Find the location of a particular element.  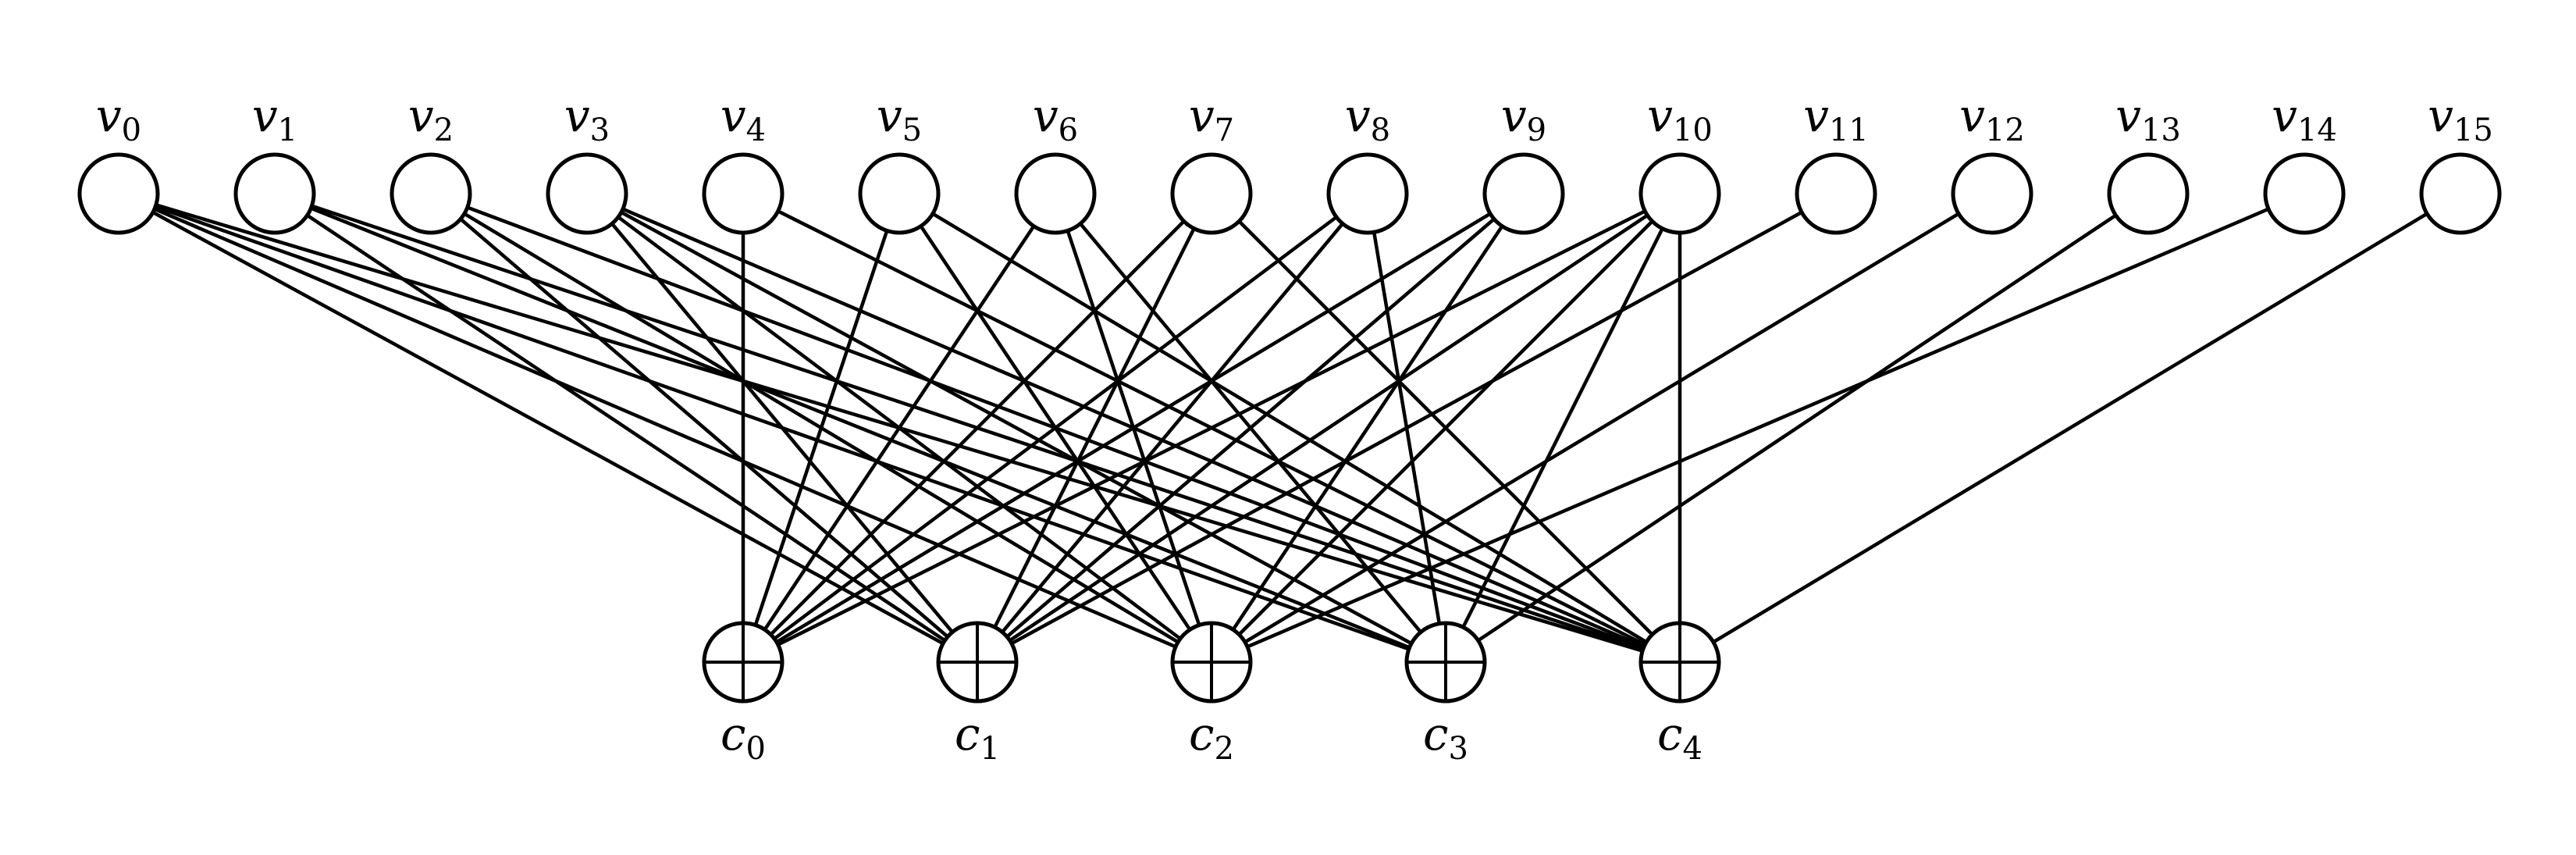

variable-node-label-v11: v11 is located at coordinates (1836, 119).